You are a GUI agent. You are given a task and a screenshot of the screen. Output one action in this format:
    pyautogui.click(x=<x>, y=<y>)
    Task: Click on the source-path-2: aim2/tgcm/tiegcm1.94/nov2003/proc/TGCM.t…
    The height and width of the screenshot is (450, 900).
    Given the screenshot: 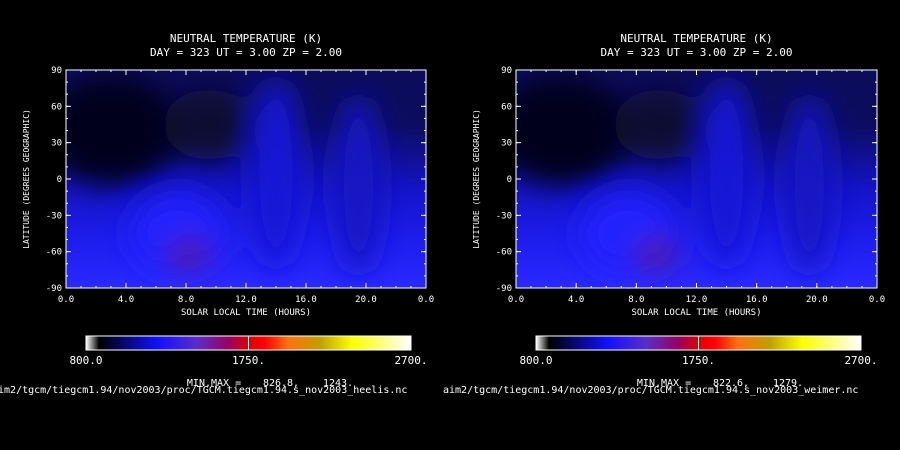 What is the action you would take?
    pyautogui.click(x=650, y=390)
    